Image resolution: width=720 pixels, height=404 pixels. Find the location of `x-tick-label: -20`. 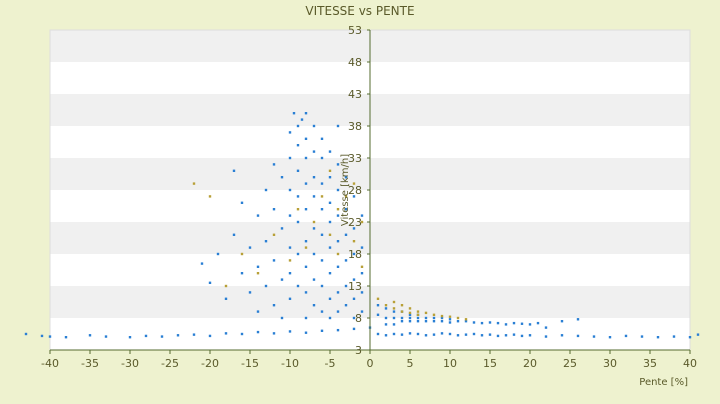

x-tick-label: -20 is located at coordinates (210, 363).